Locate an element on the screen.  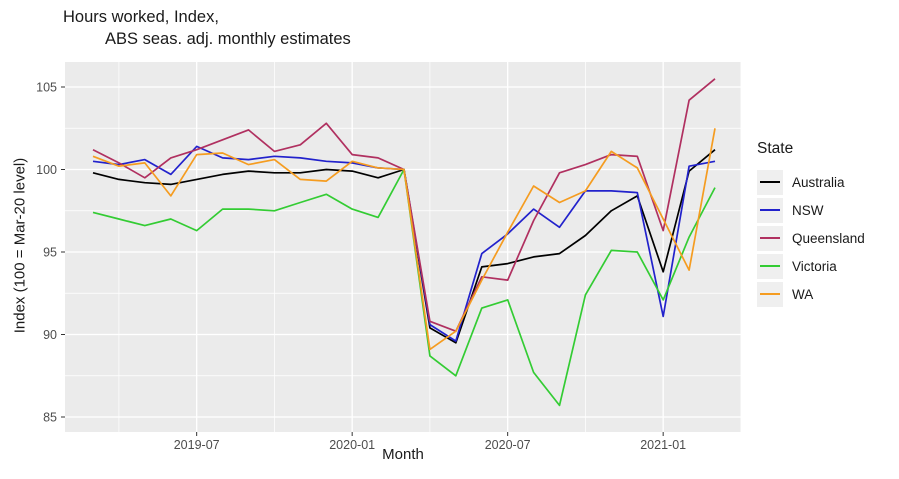
y-axis-title: Index (100 = Mar-20 level) is located at coordinates (20, 245).